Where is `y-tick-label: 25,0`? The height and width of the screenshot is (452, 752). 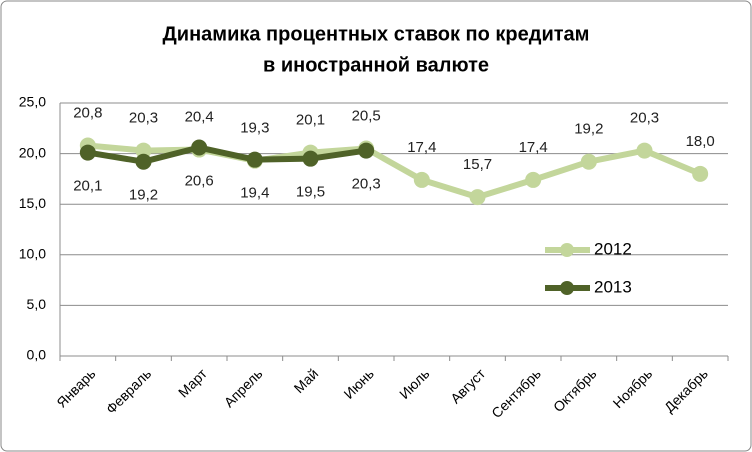
y-tick-label: 25,0 is located at coordinates (32, 102).